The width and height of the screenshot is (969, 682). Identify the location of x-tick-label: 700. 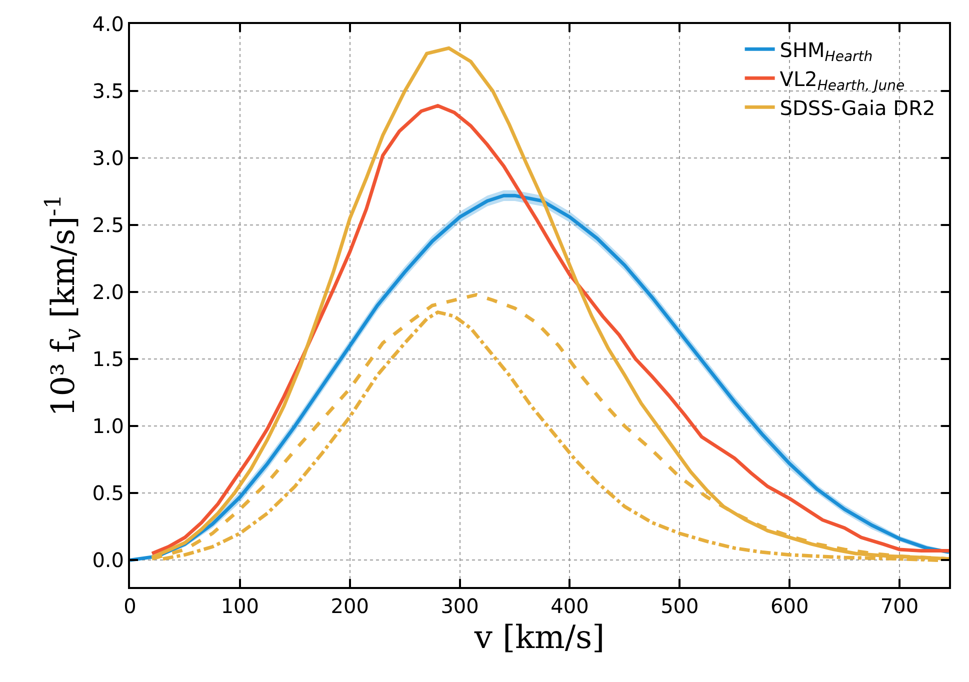
(899, 606).